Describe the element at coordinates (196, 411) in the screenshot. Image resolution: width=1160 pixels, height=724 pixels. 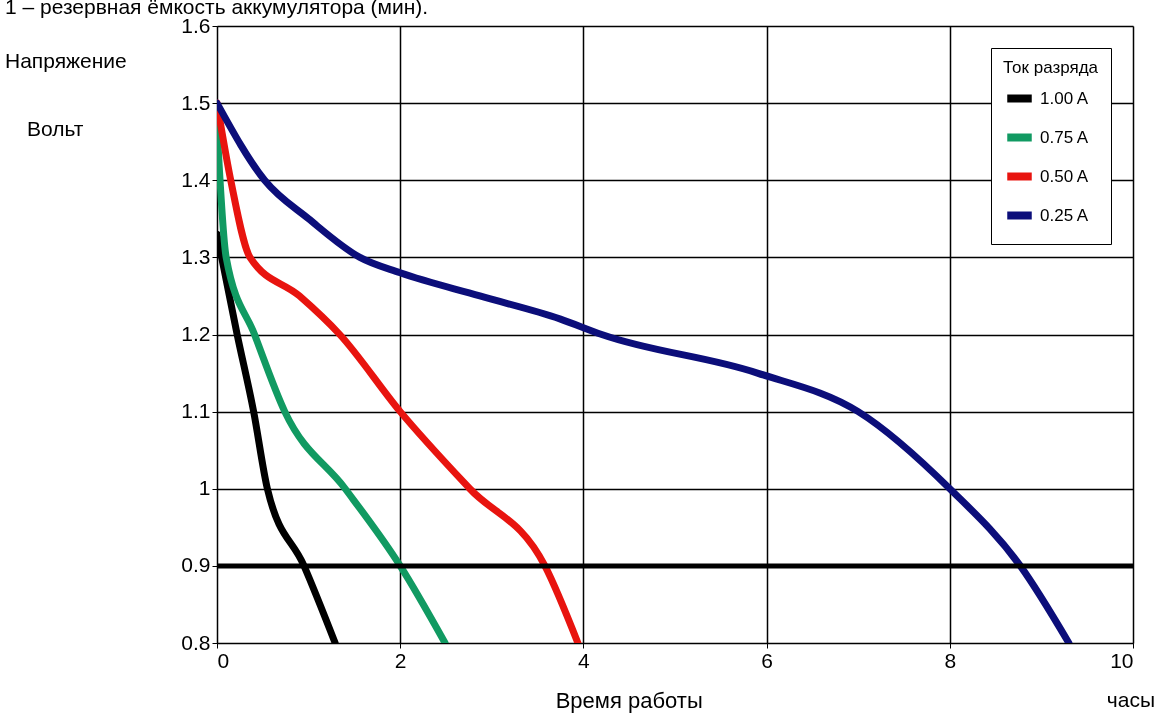
I see `y-tick-label: 1.1` at that location.